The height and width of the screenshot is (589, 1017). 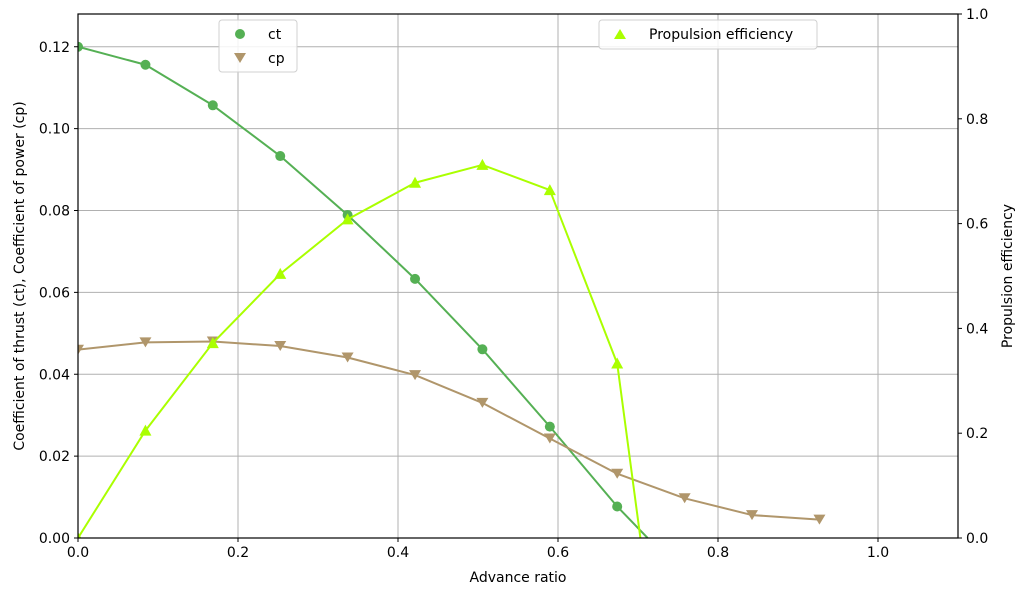 What do you see at coordinates (54, 457) in the screenshot?
I see `y-left-tick-label: 0.02` at bounding box center [54, 457].